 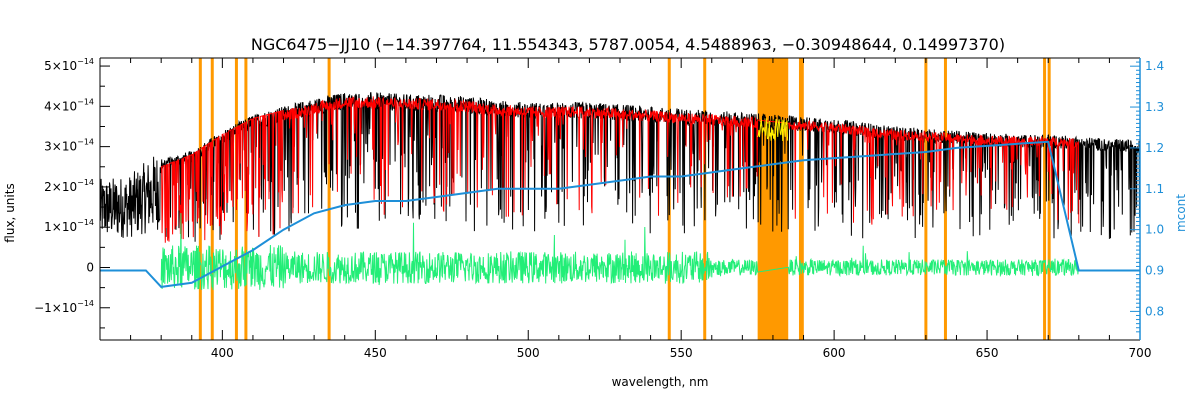 What do you see at coordinates (834, 353) in the screenshot?
I see `x-tick-label: 600` at bounding box center [834, 353].